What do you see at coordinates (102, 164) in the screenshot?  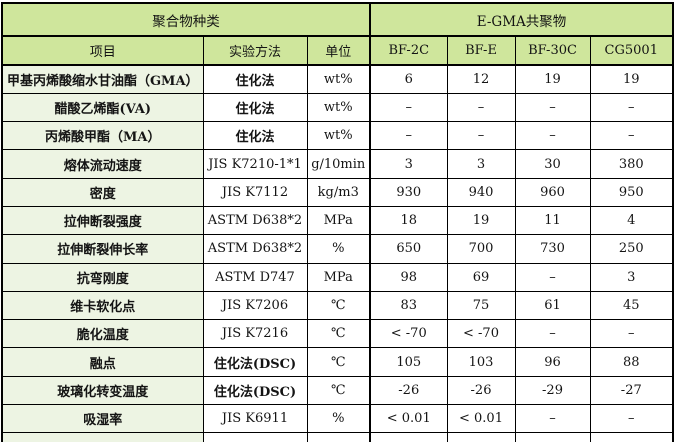 I see `row-item-label: 熔体流动速度` at bounding box center [102, 164].